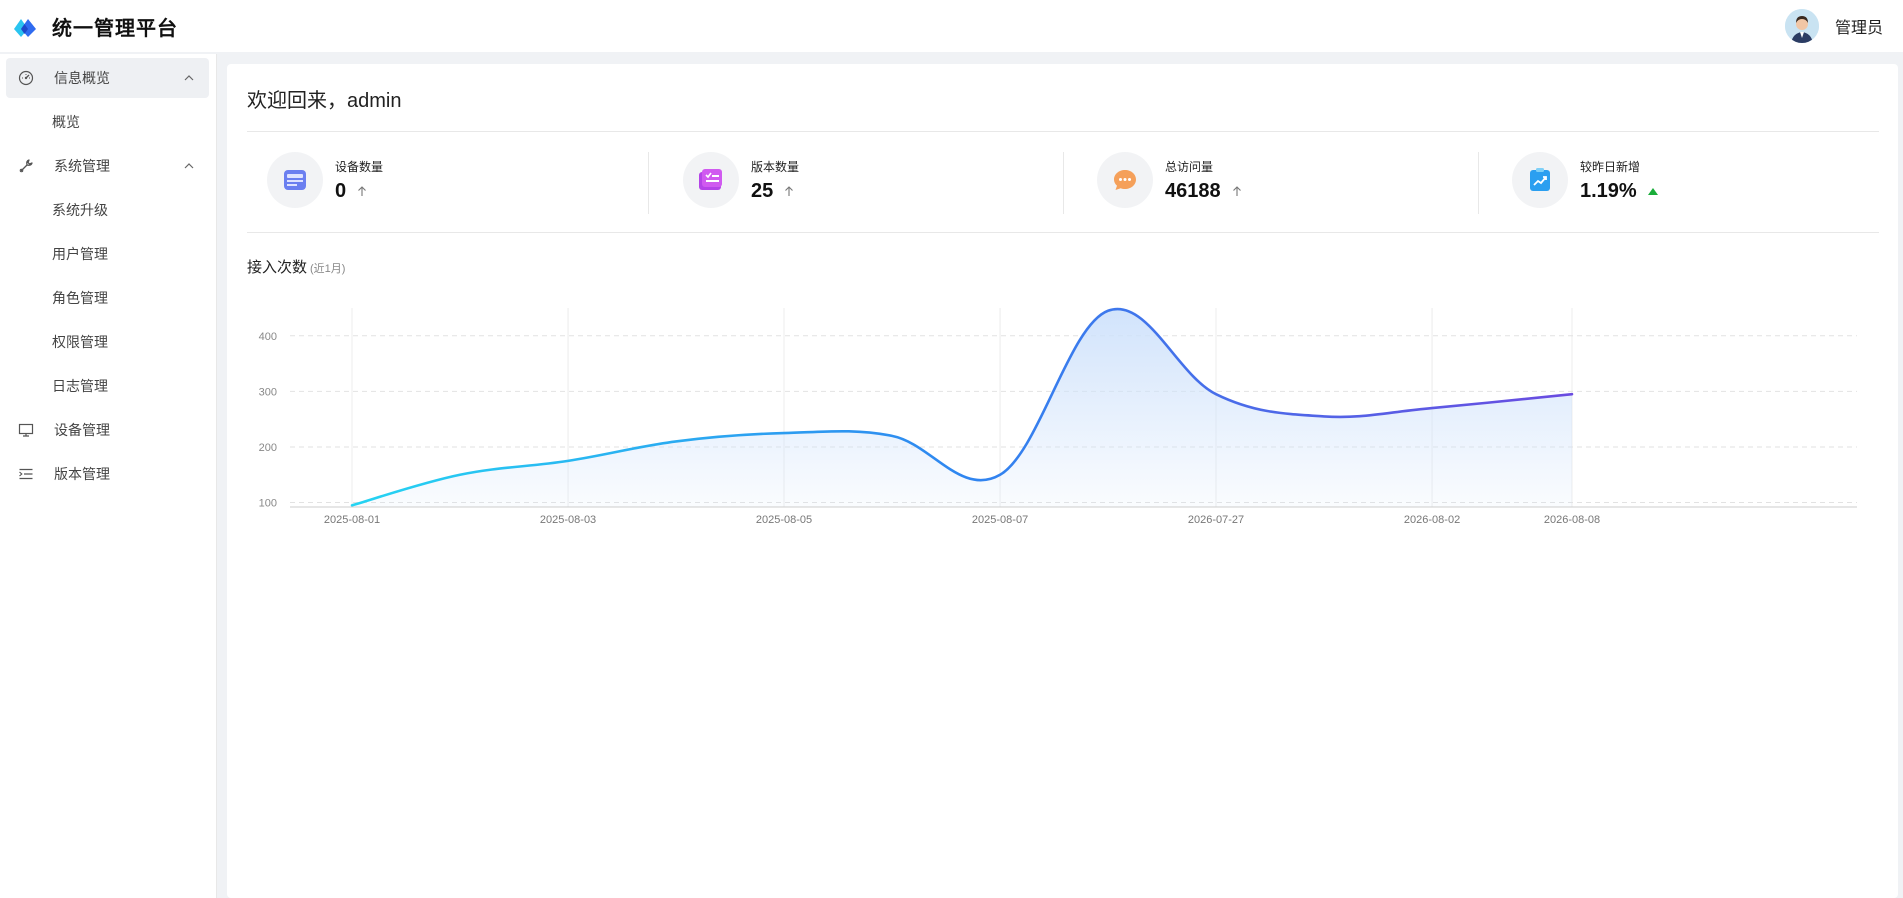 The width and height of the screenshot is (1903, 898). I want to click on sidebar-item-system-upgrade: 系统升级, so click(80, 210).